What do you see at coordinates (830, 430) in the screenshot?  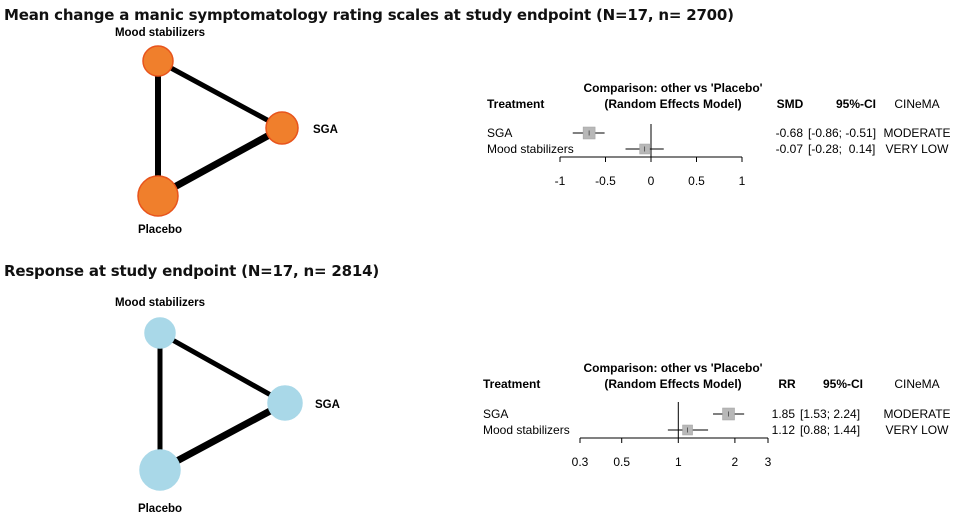 I see `forest-row-ci: [0.88; 1.44]` at bounding box center [830, 430].